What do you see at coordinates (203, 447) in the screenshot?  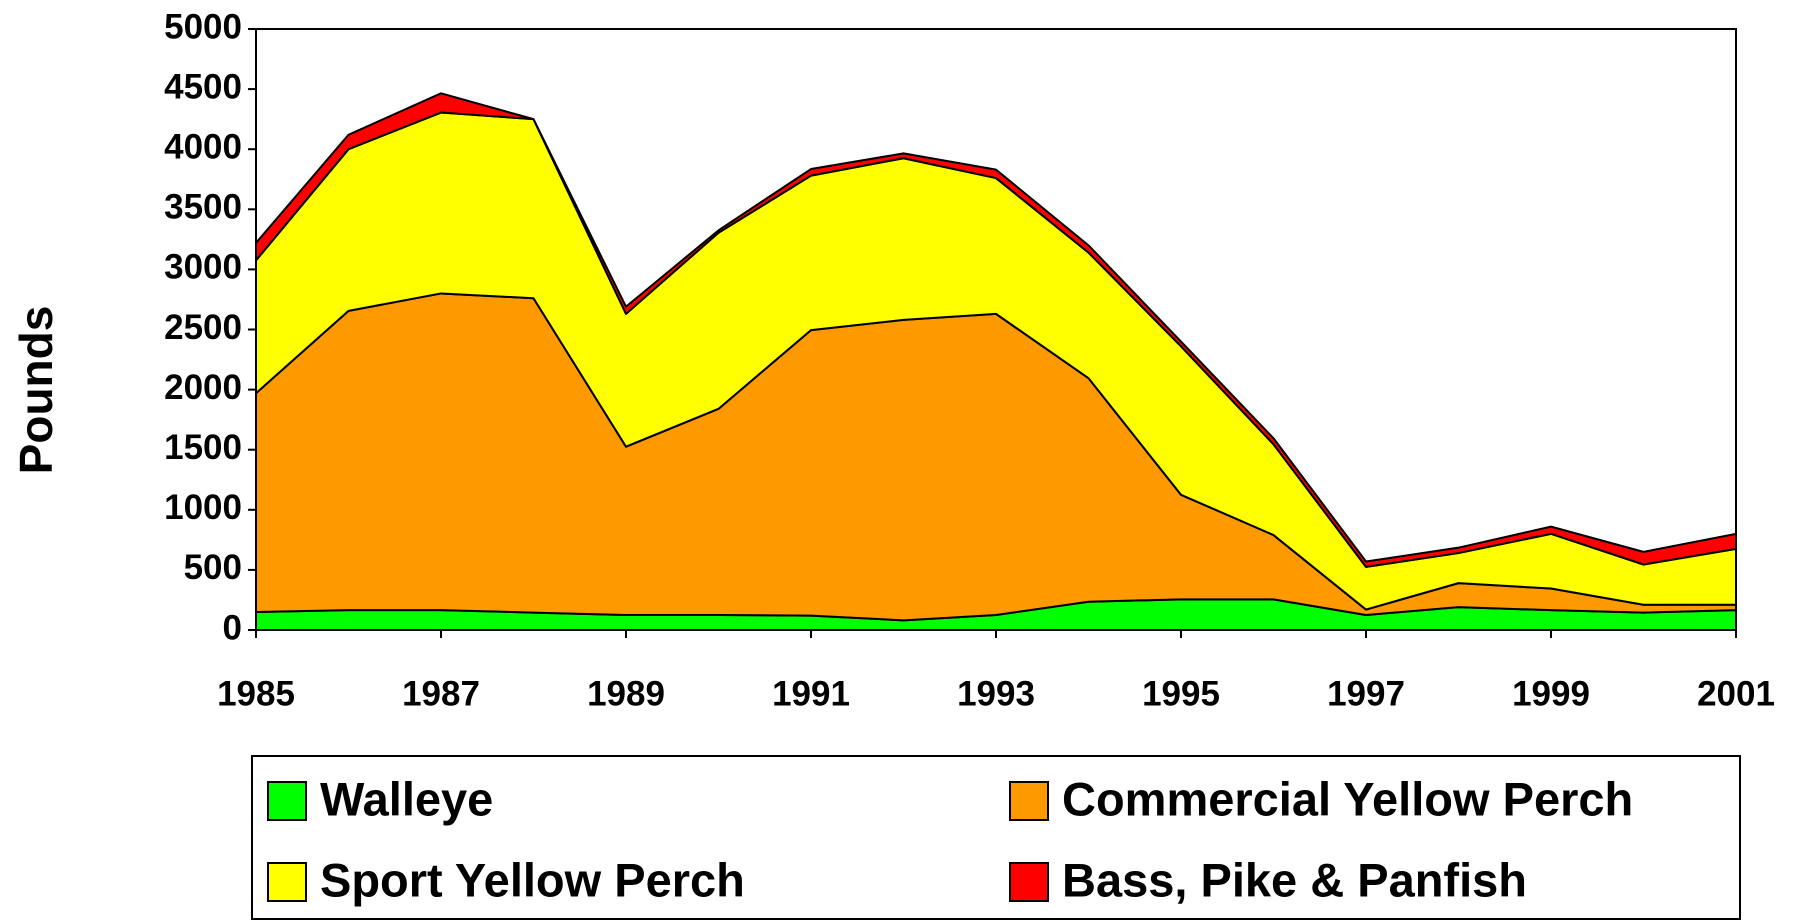 I see `y-tick-label: 1500` at bounding box center [203, 447].